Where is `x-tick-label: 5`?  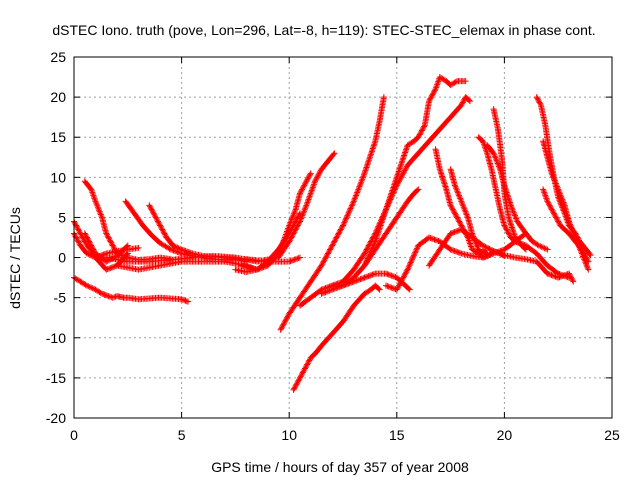
x-tick-label: 5 is located at coordinates (182, 435).